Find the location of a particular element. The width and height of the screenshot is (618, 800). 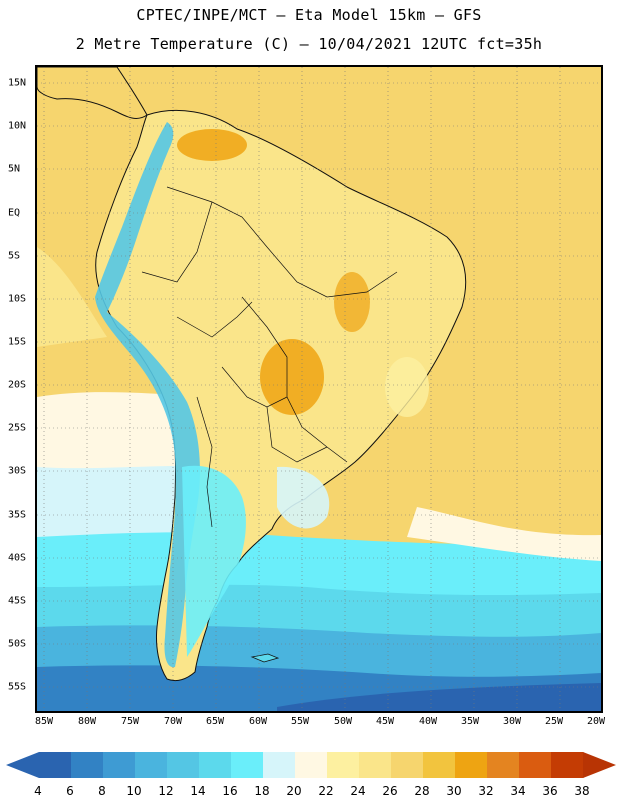

legend-tick-label: 36 is located at coordinates (549, 791).